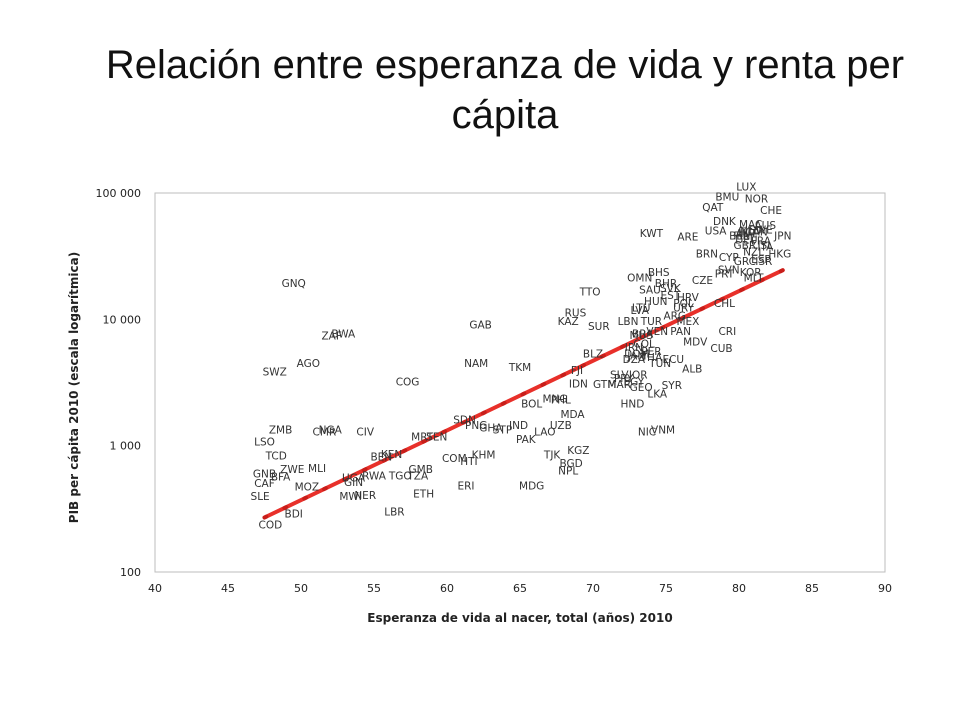 The height and width of the screenshot is (720, 960). What do you see at coordinates (666, 284) in the screenshot?
I see `point-label: BHR` at bounding box center [666, 284].